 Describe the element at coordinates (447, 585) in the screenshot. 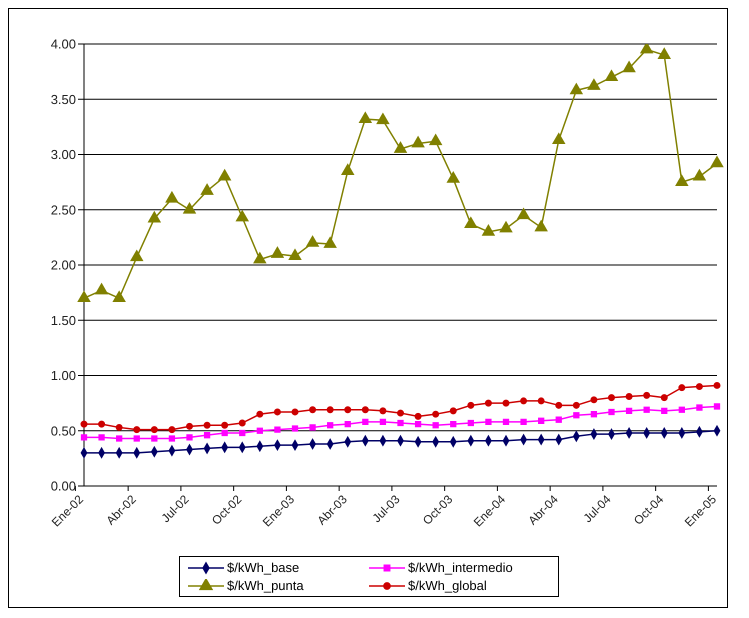

I see `legend-label: $/kWh_global` at that location.